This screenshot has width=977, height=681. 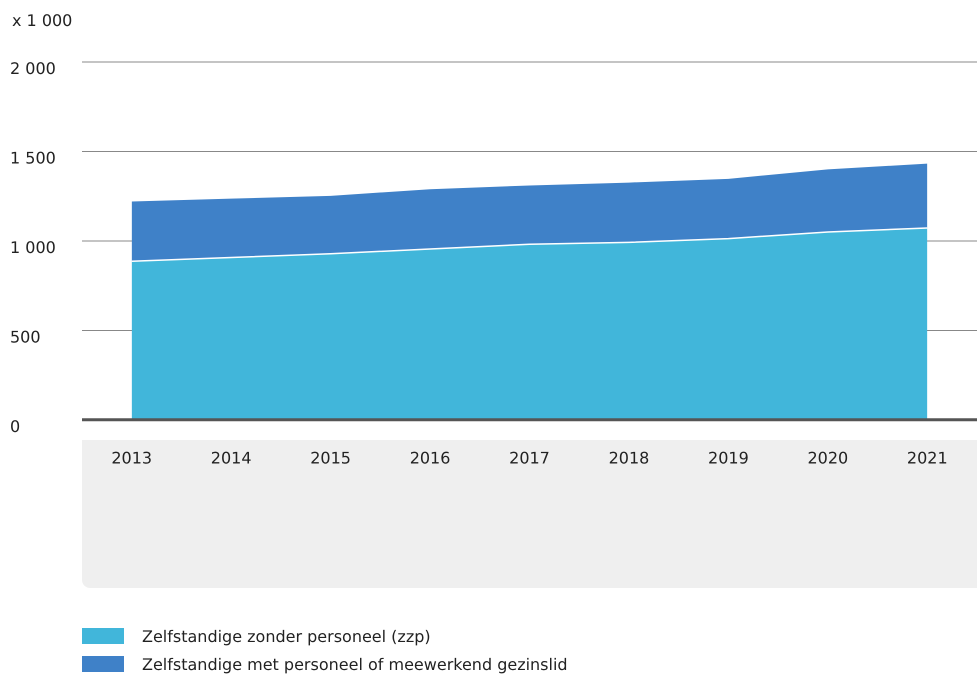 What do you see at coordinates (33, 68) in the screenshot?
I see `y-tick-label: 2 000` at bounding box center [33, 68].